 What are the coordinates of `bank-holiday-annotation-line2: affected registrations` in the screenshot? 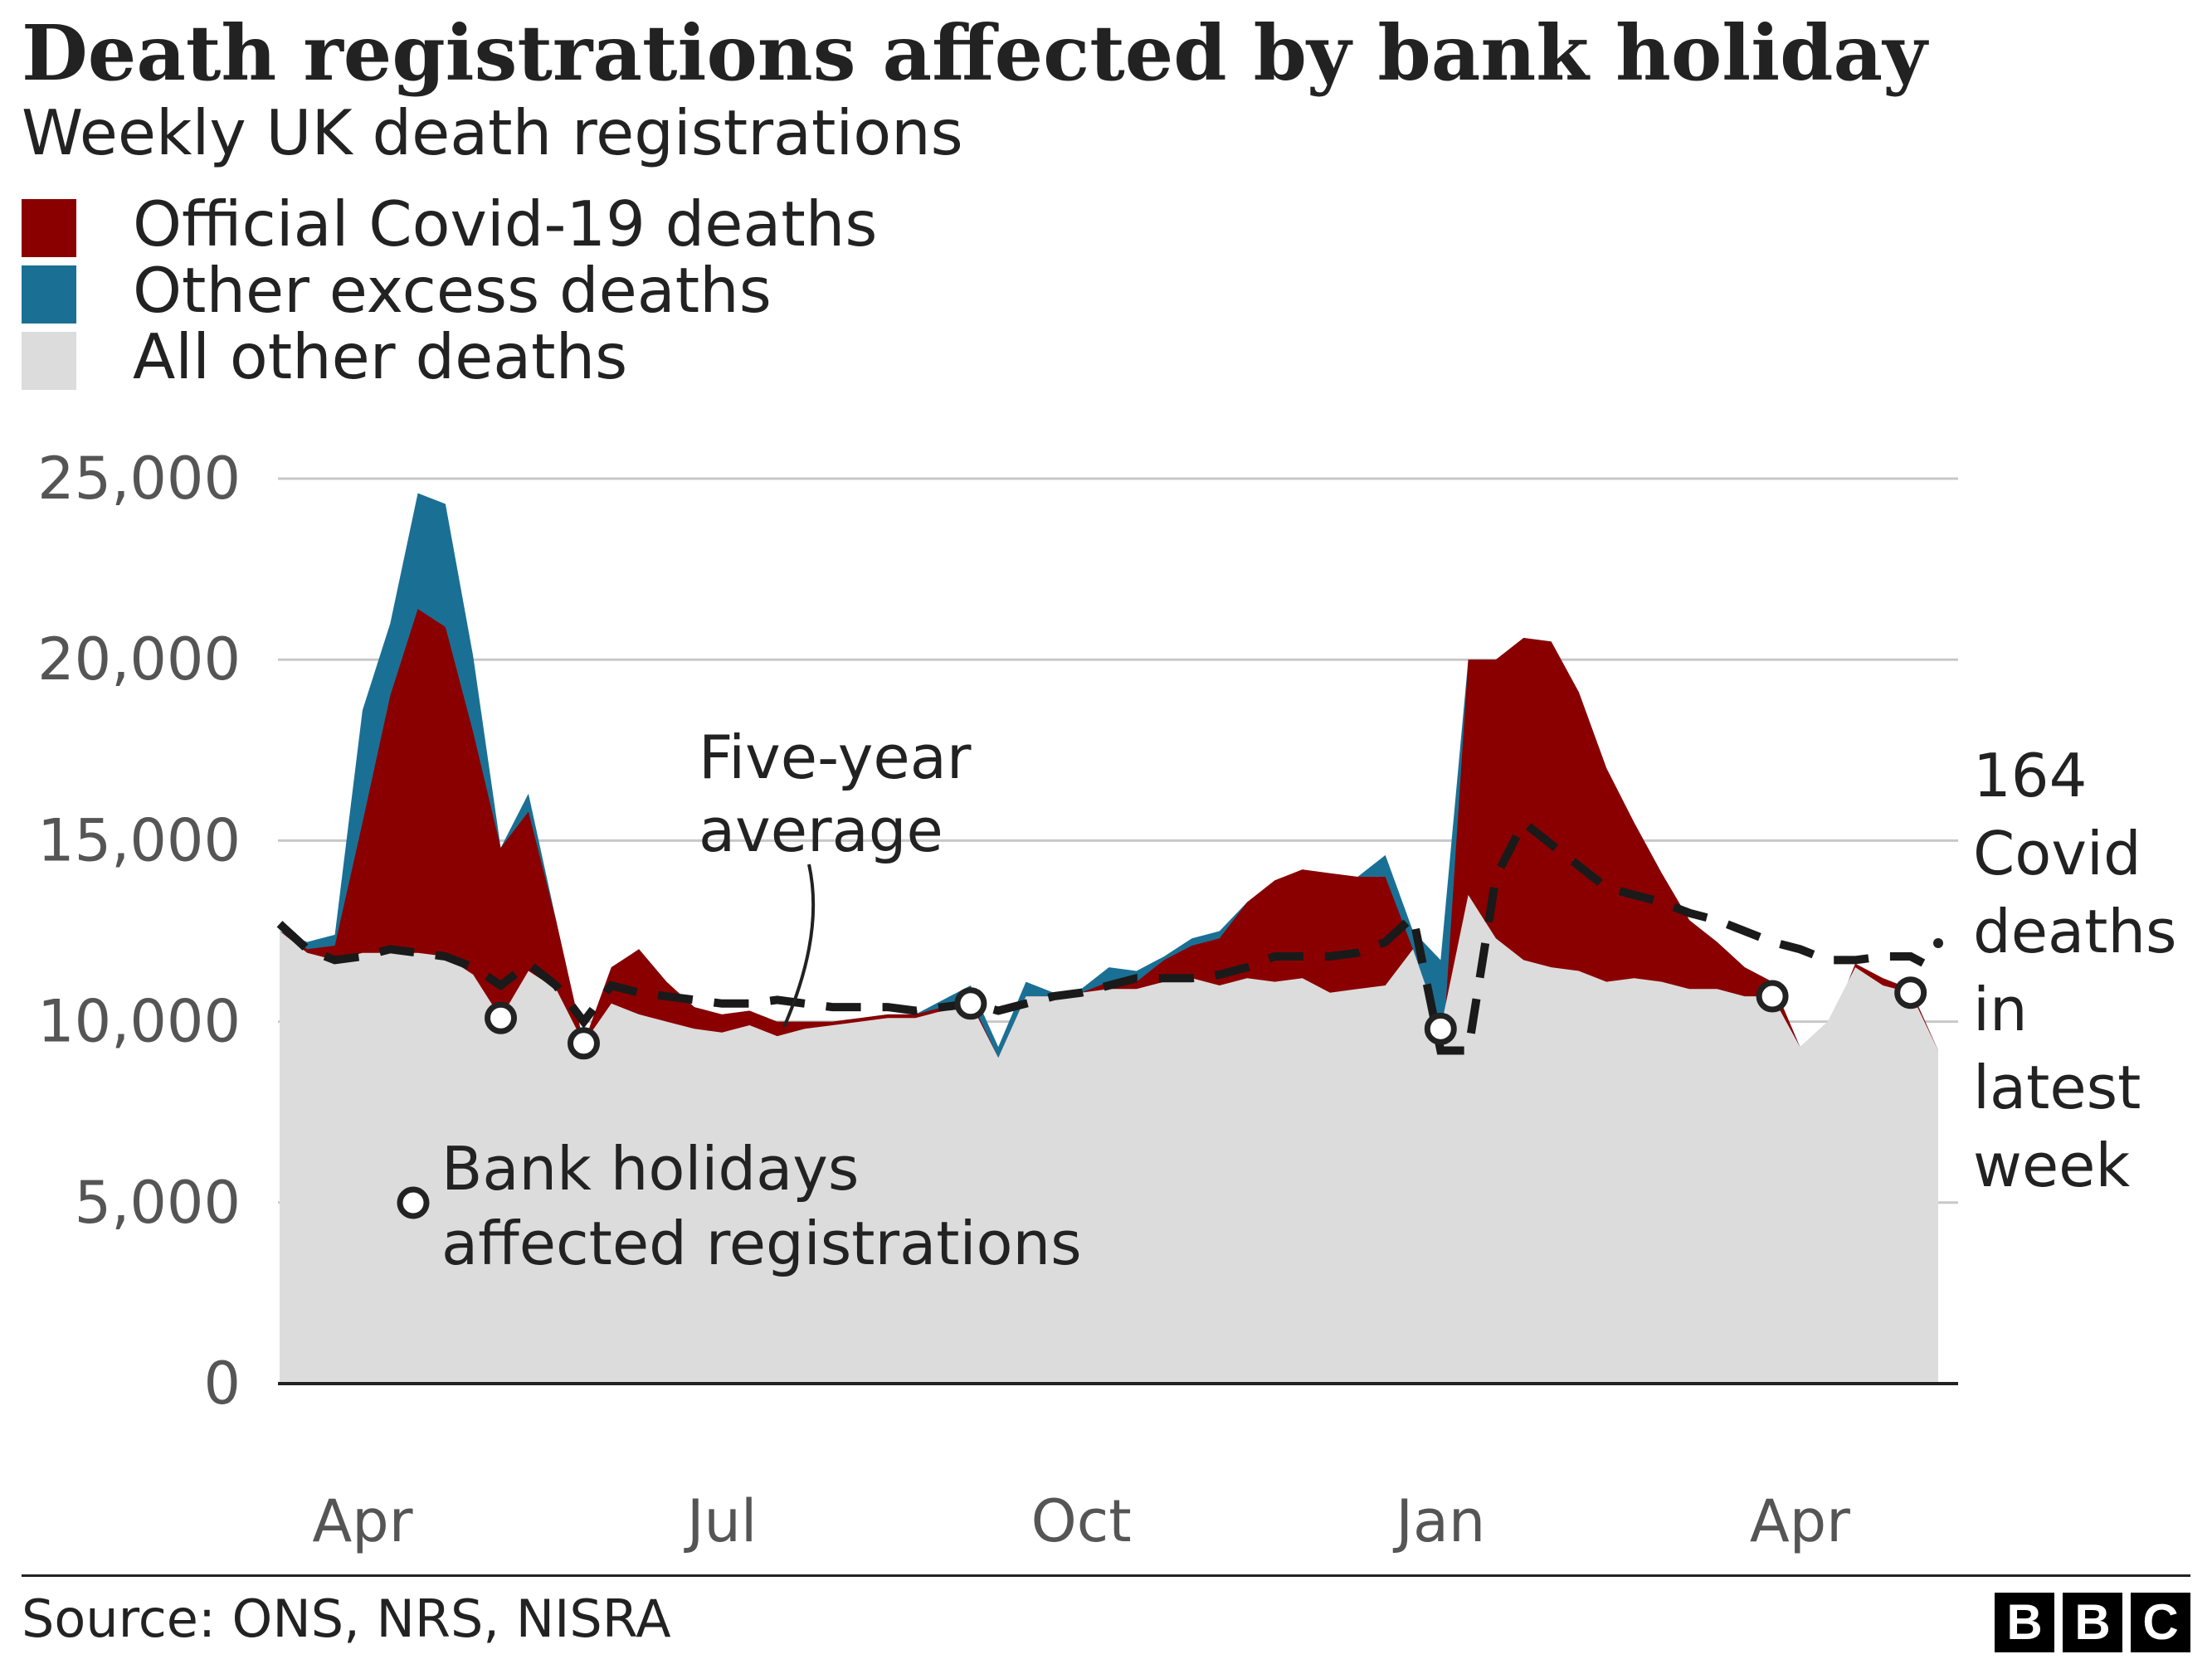 It's located at (761, 1243).